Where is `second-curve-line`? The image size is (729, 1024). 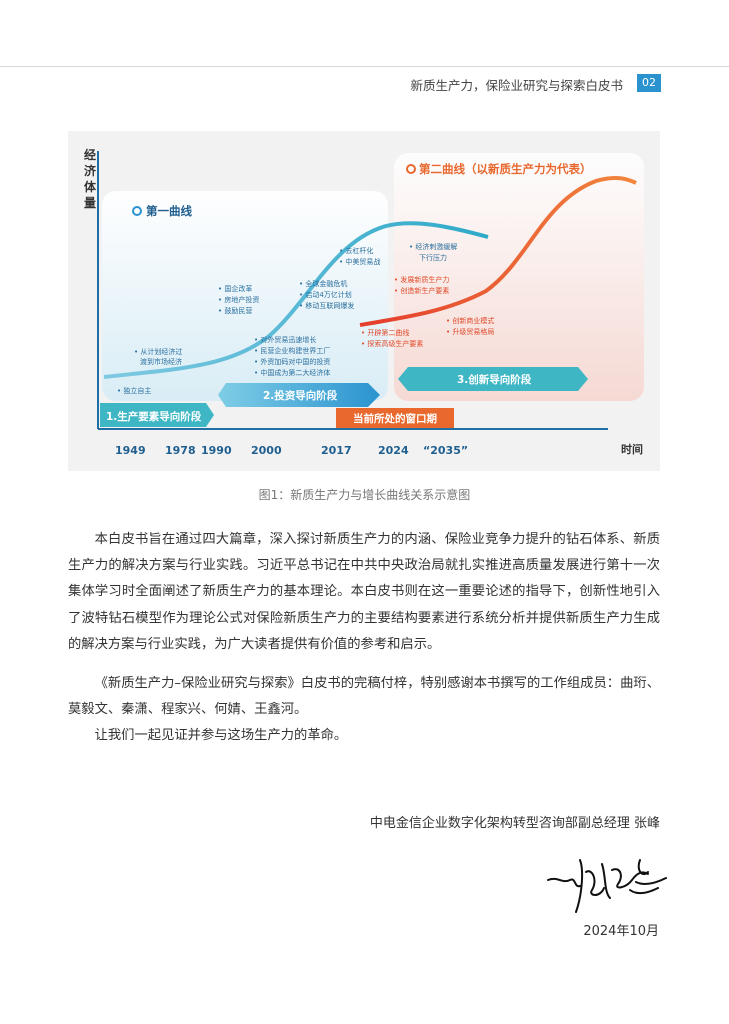
second-curve-line is located at coordinates (498, 251).